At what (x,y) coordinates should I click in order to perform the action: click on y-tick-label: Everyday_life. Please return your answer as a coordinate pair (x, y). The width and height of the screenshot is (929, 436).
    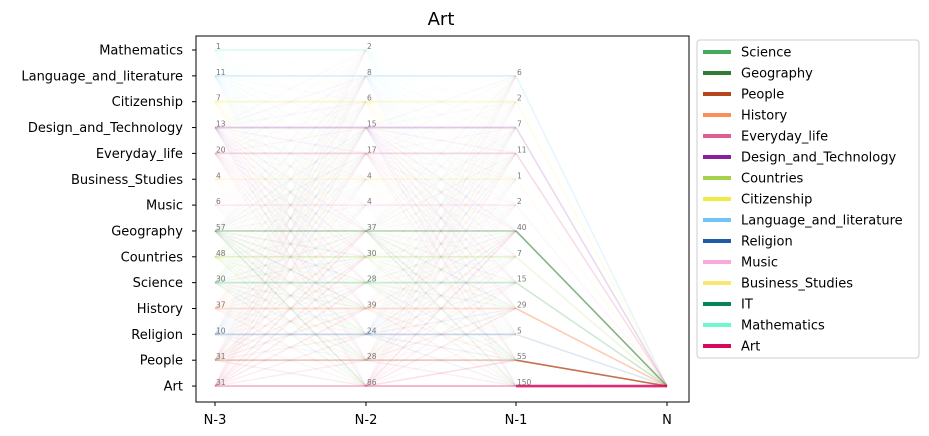
    Looking at the image, I should click on (139, 154).